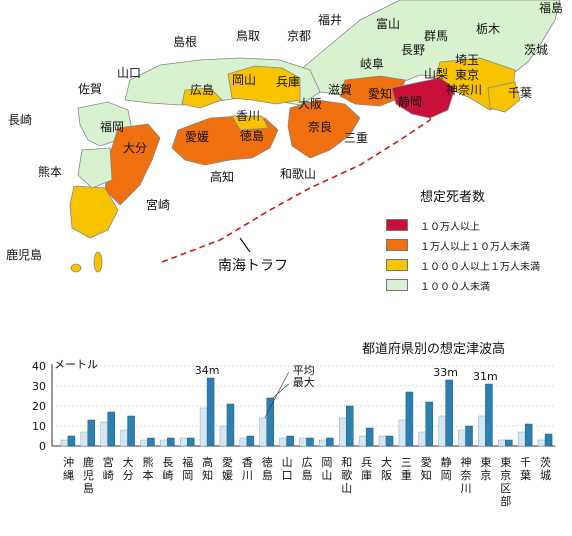  What do you see at coordinates (253, 266) in the screenshot?
I see `trough-label: 南海トラフ` at bounding box center [253, 266].